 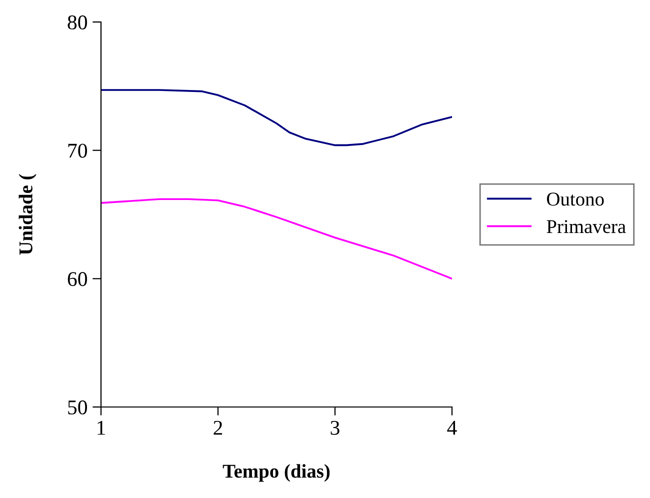 I want to click on x-tick-label: 1, so click(x=101, y=427).